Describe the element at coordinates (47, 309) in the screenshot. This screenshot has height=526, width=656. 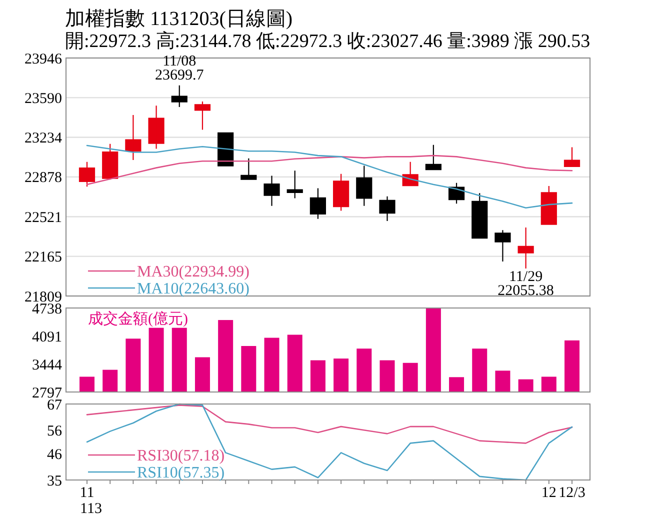
I see `y-tick-label: 4738` at that location.